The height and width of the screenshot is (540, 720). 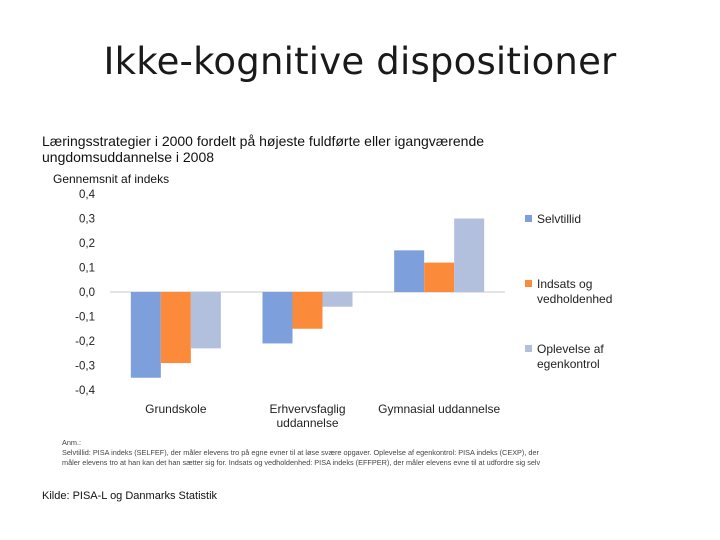 I want to click on y-axis-label: Gennemsnit af indeks, so click(x=111, y=179).